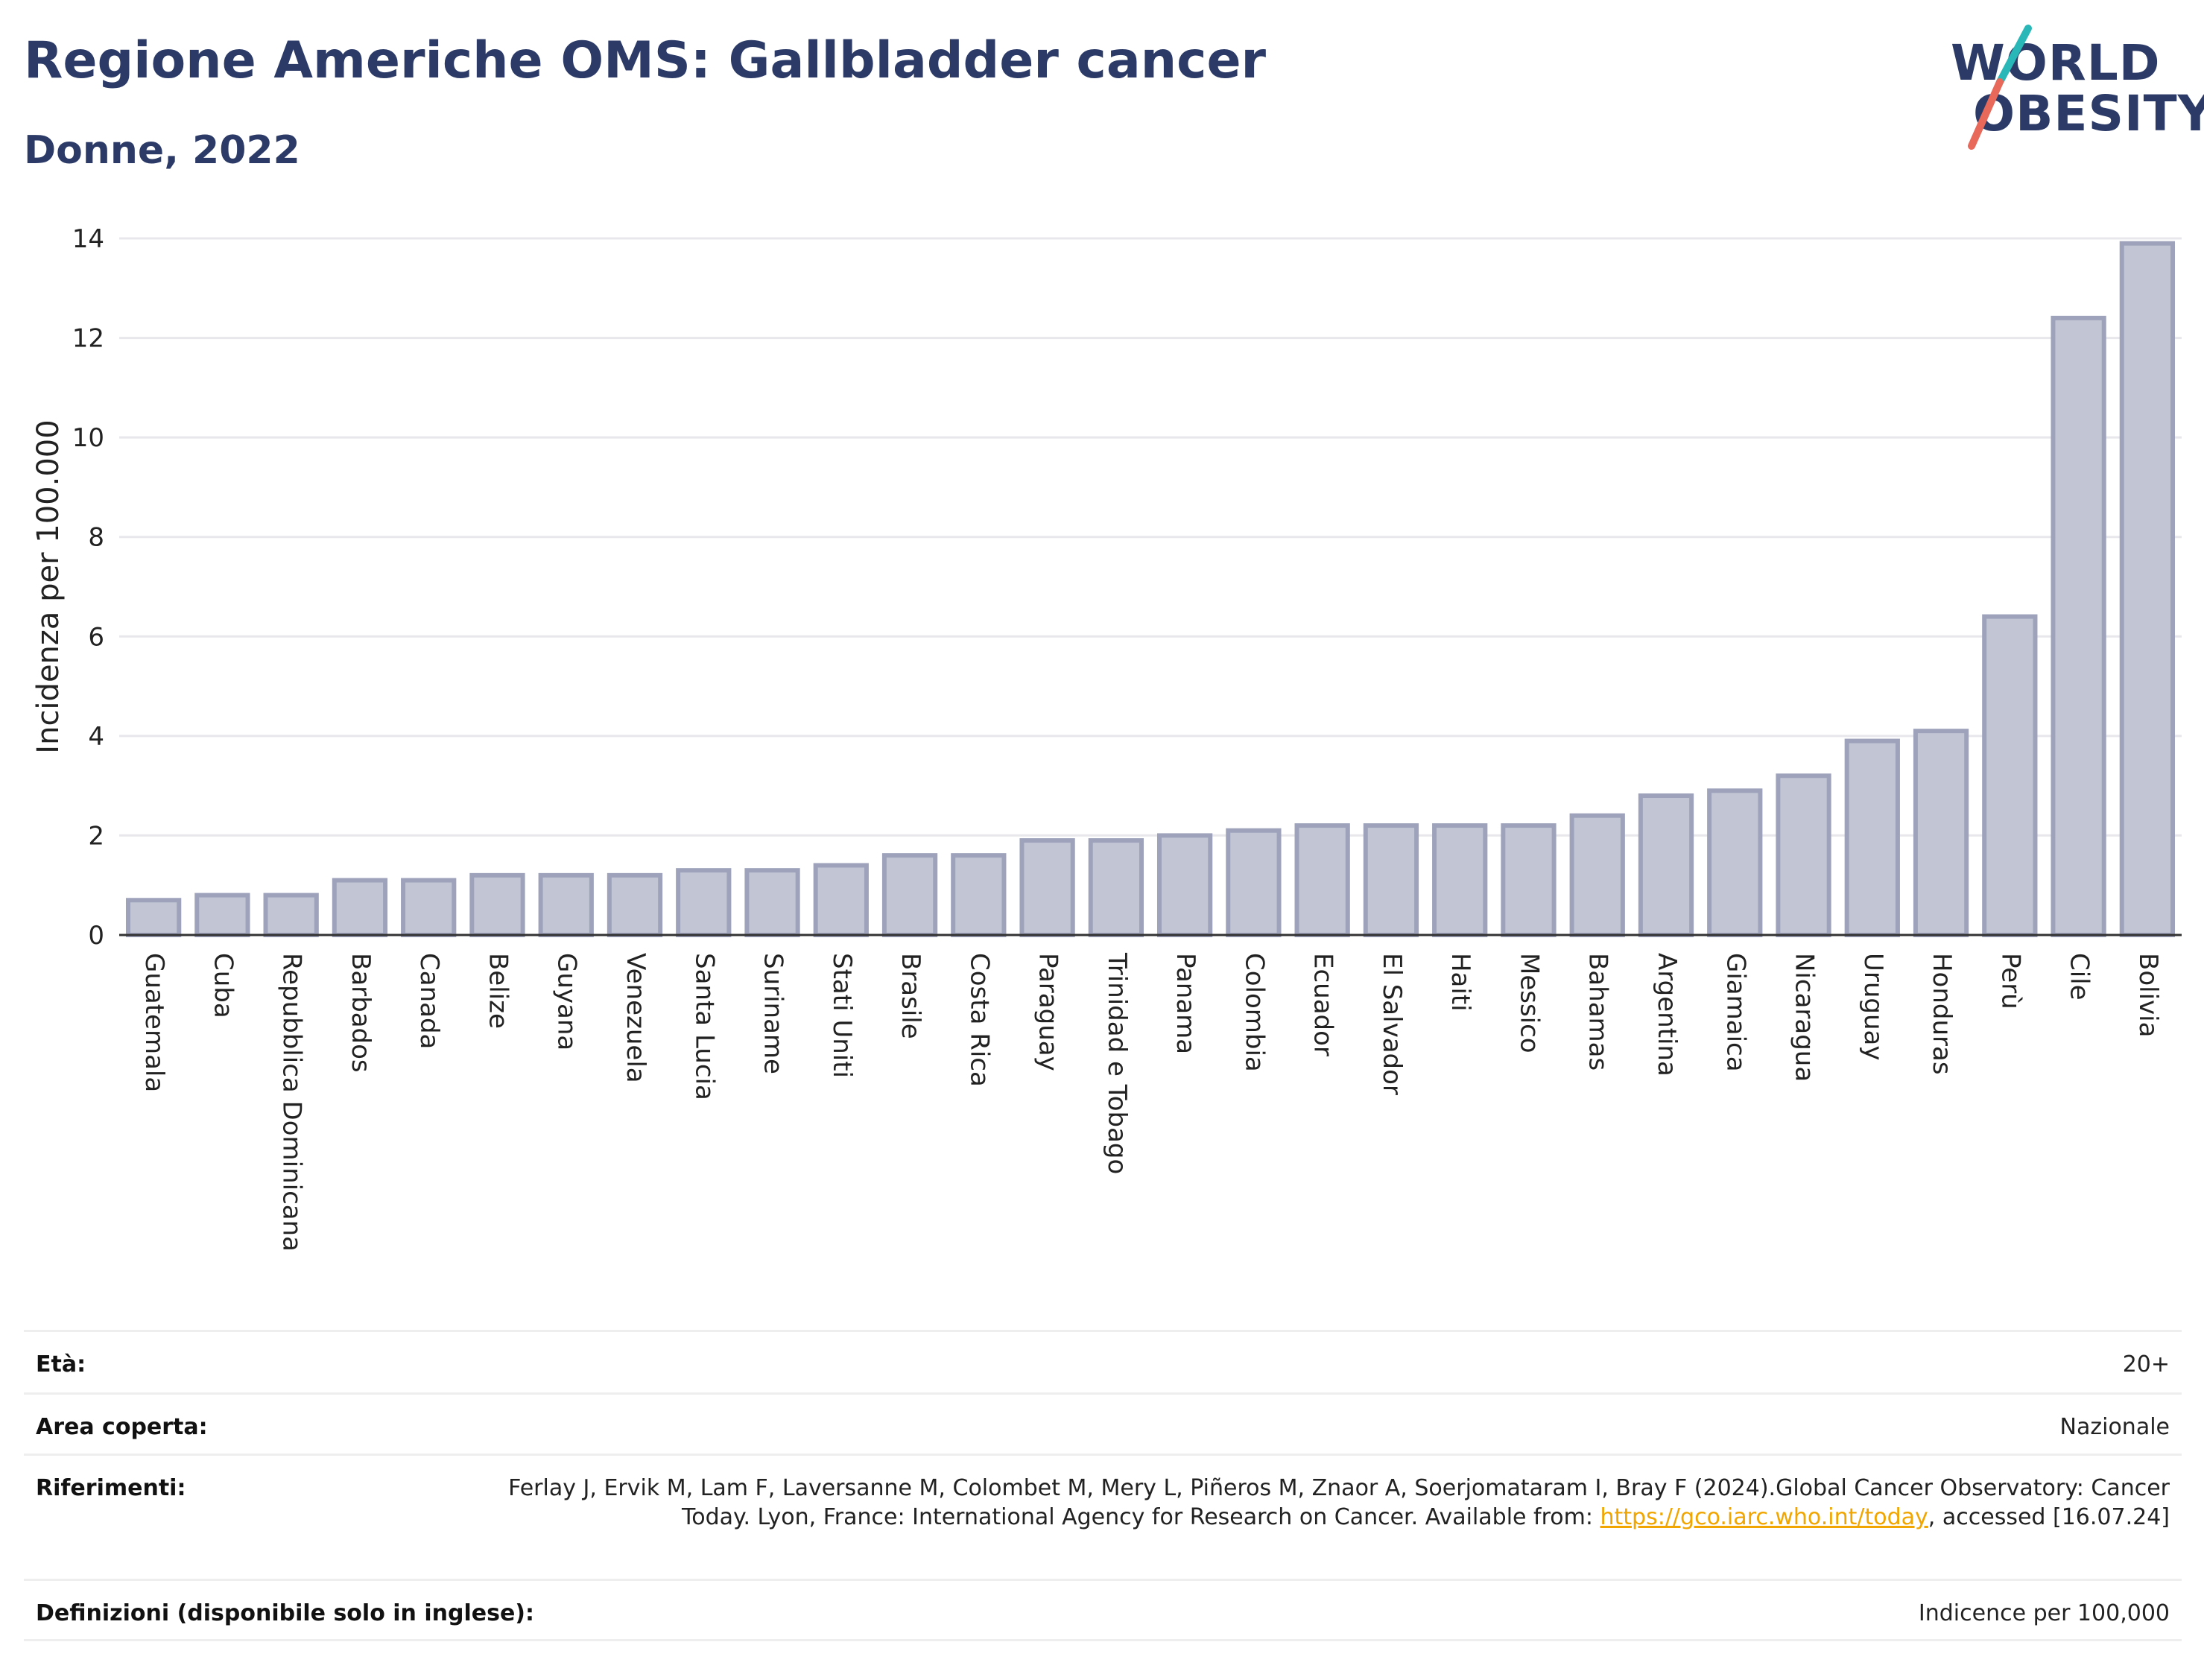  Describe the element at coordinates (979, 1020) in the screenshot. I see `x-tick-label: Costa Rica` at that location.